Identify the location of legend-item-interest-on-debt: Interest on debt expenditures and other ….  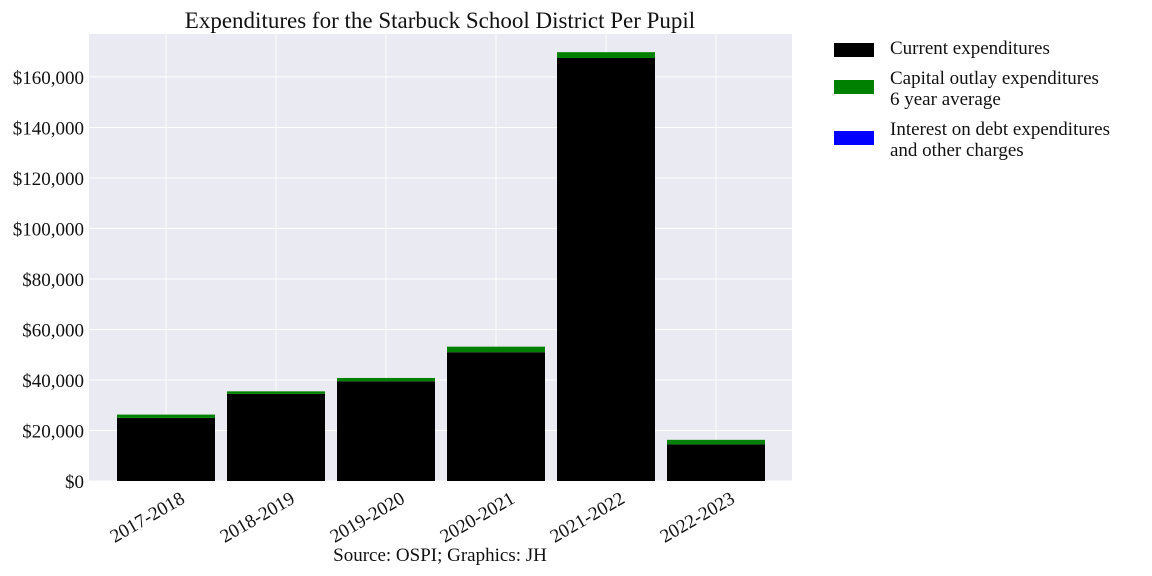
(989, 140).